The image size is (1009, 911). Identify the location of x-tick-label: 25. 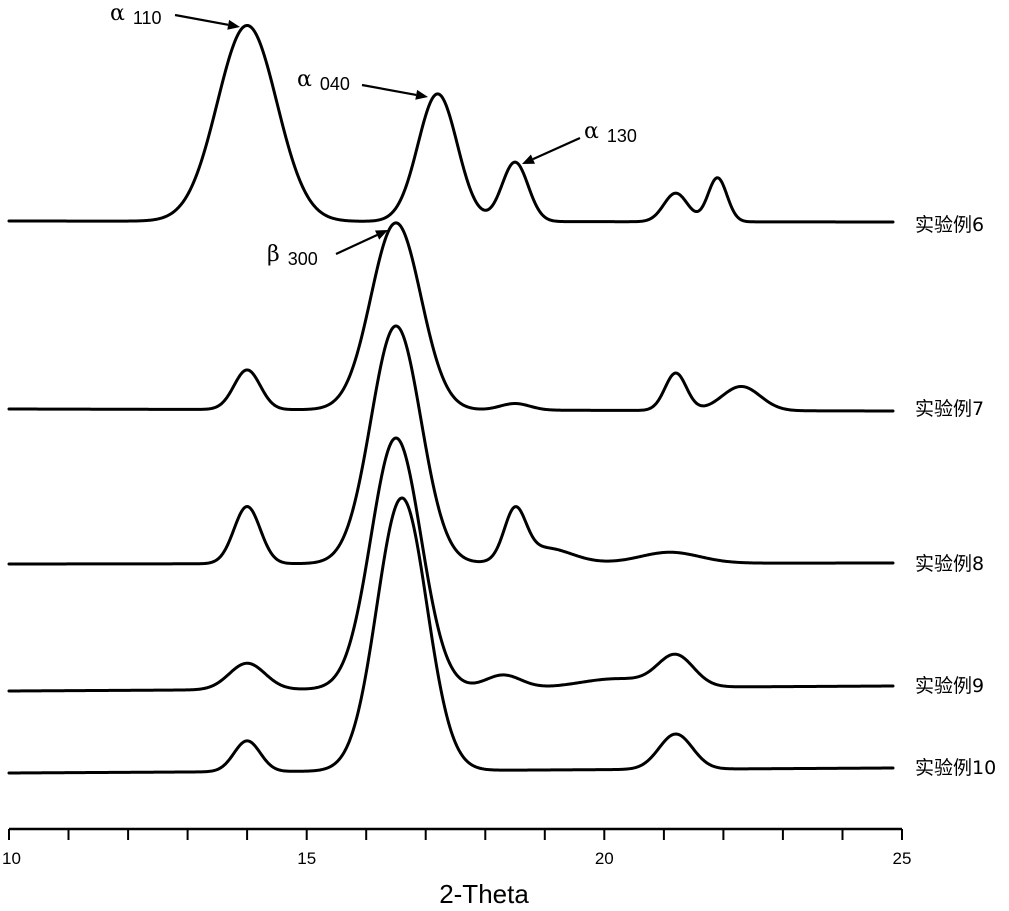
(902, 858).